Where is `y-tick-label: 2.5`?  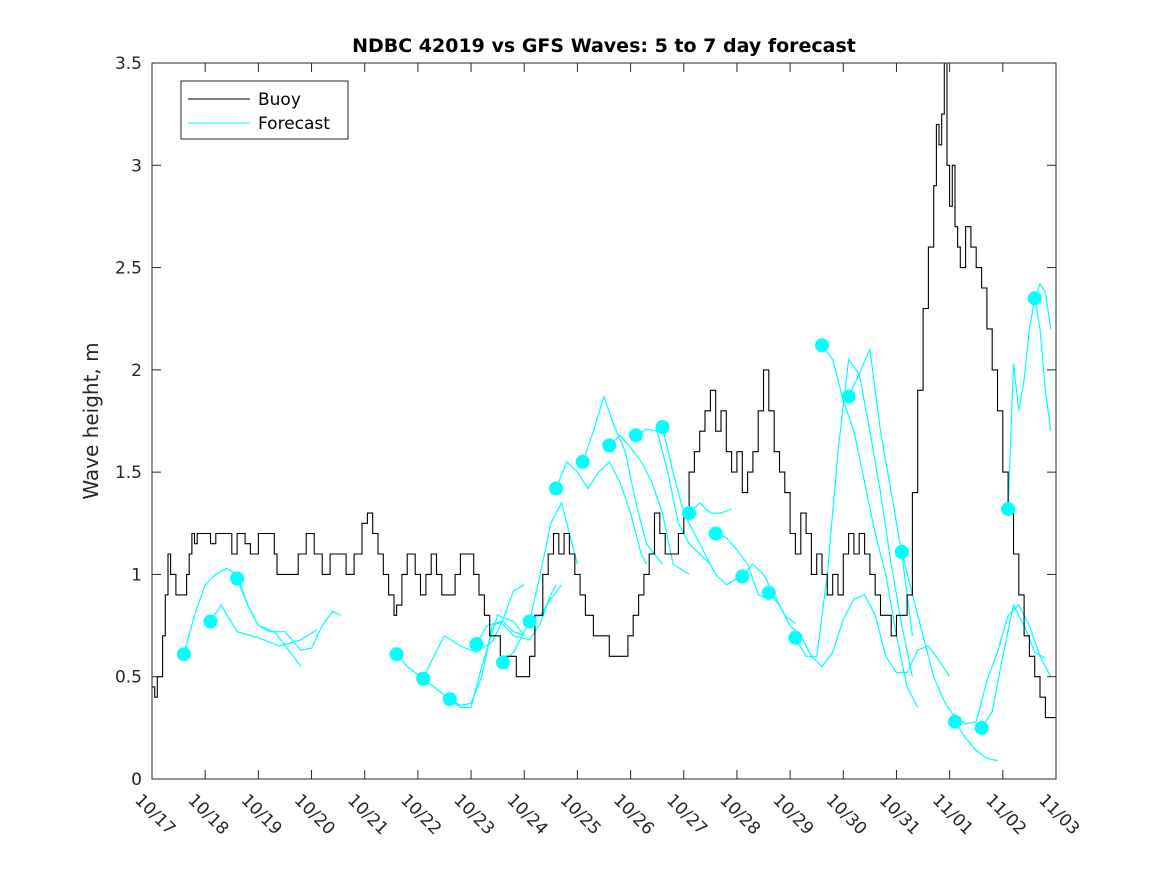 y-tick-label: 2.5 is located at coordinates (128, 269).